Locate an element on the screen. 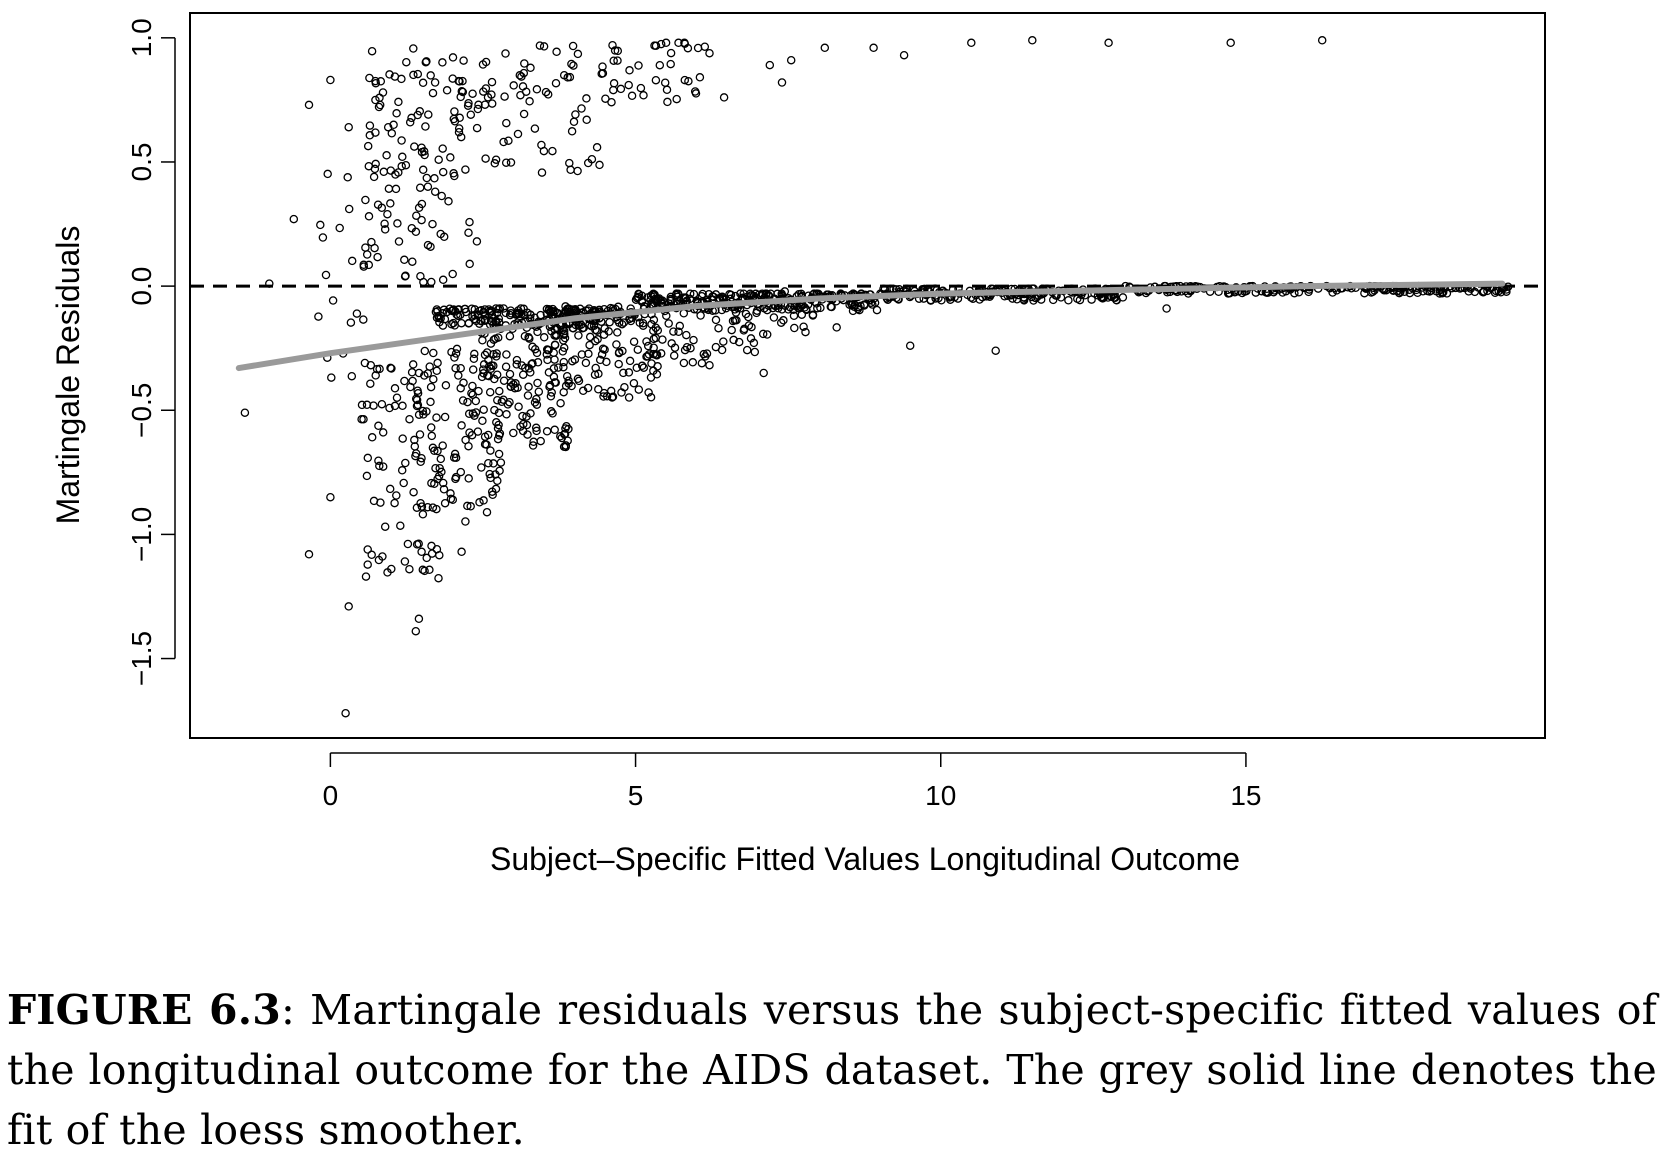  y-tick-label: −0.5 is located at coordinates (141, 410).